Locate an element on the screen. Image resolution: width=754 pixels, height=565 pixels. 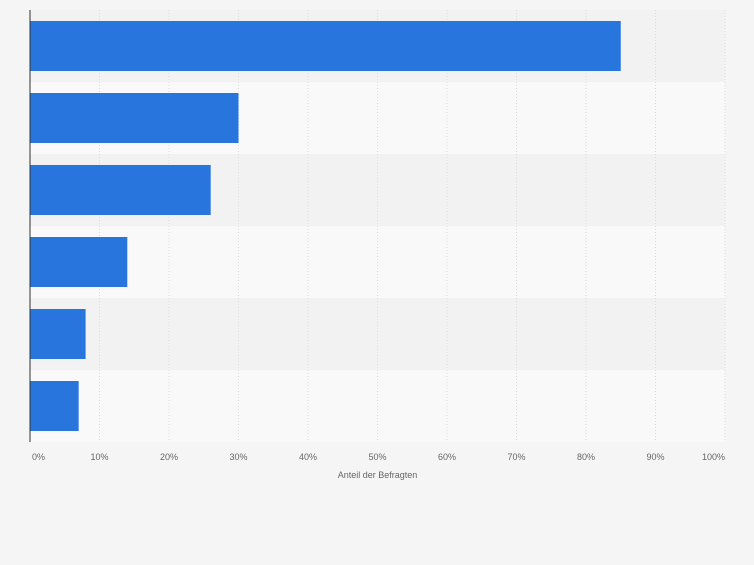
x-axis-title: Anteil der Befragten is located at coordinates (378, 475).